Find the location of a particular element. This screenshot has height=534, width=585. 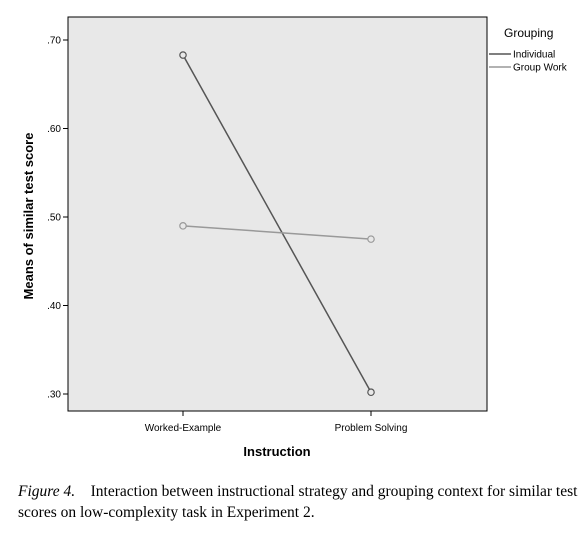

x-tick-label: Problem Solving is located at coordinates (371, 428).